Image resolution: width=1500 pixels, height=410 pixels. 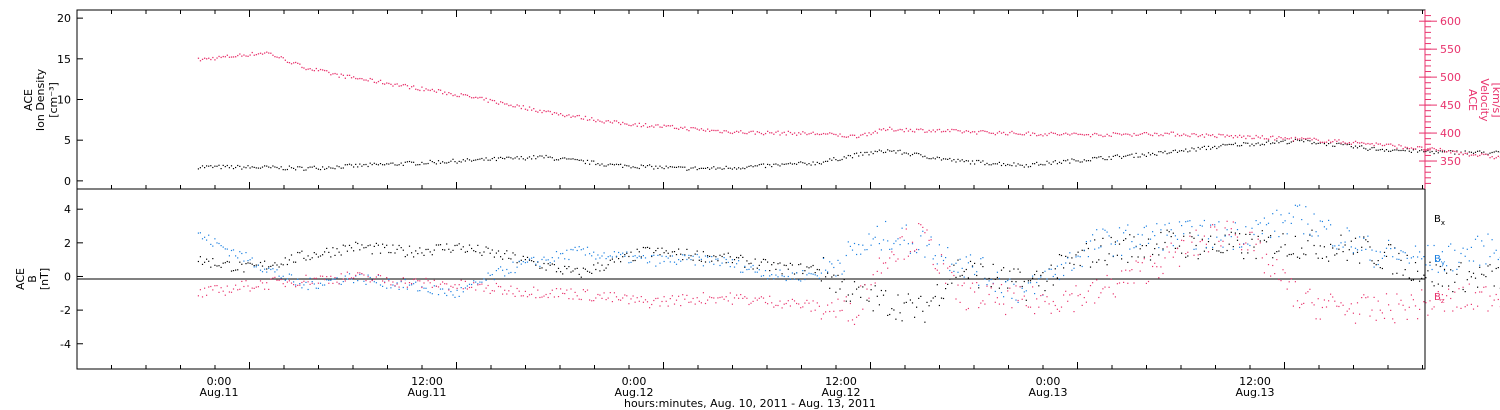 I want to click on density-axis-label-1: ACE, so click(x=28, y=100).